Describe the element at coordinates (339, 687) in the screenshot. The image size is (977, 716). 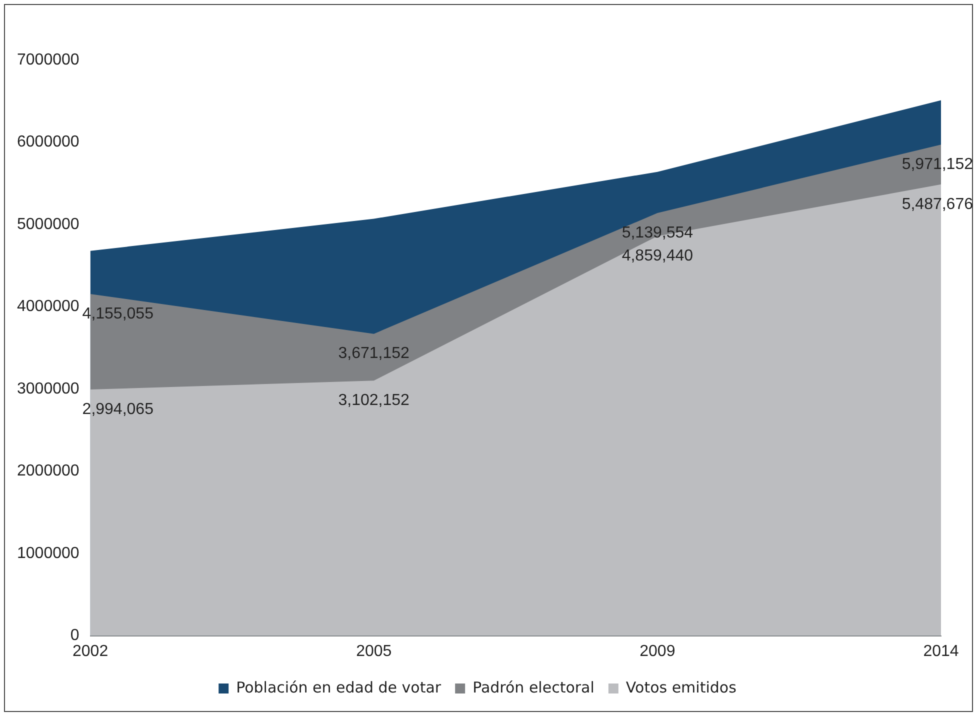
I see `legend-label: Población en edad de votar` at that location.